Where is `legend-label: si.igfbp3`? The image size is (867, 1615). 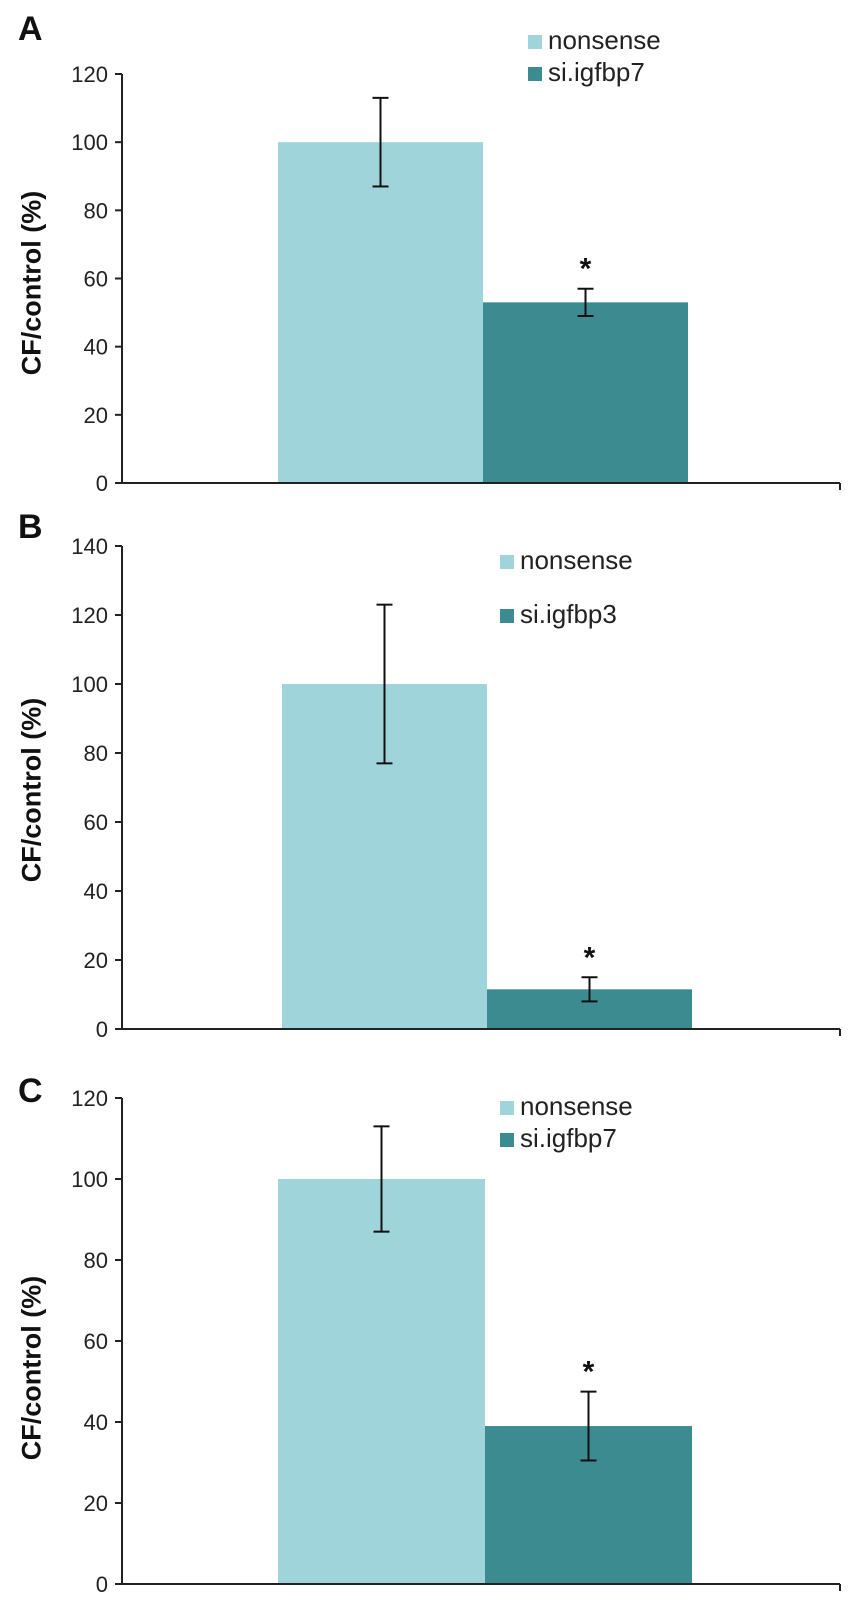 legend-label: si.igfbp3 is located at coordinates (568, 614).